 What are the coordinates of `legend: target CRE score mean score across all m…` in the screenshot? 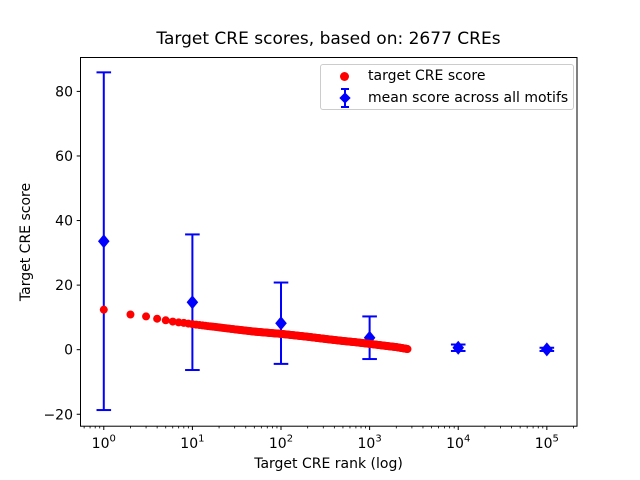 It's located at (447, 87).